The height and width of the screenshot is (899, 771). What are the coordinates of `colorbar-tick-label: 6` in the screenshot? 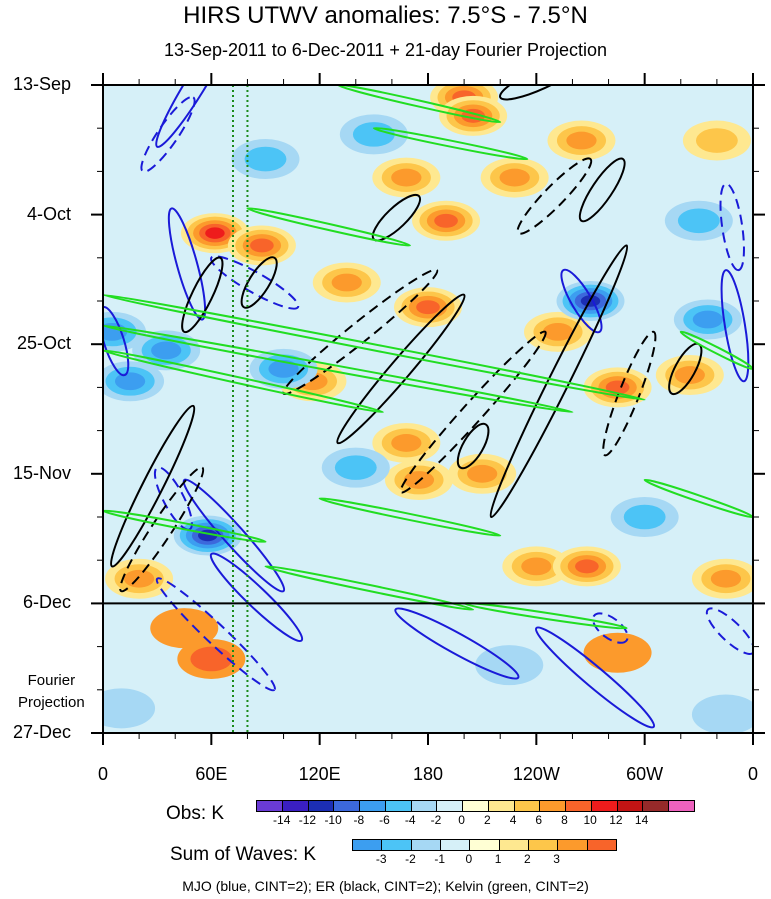 It's located at (539, 820).